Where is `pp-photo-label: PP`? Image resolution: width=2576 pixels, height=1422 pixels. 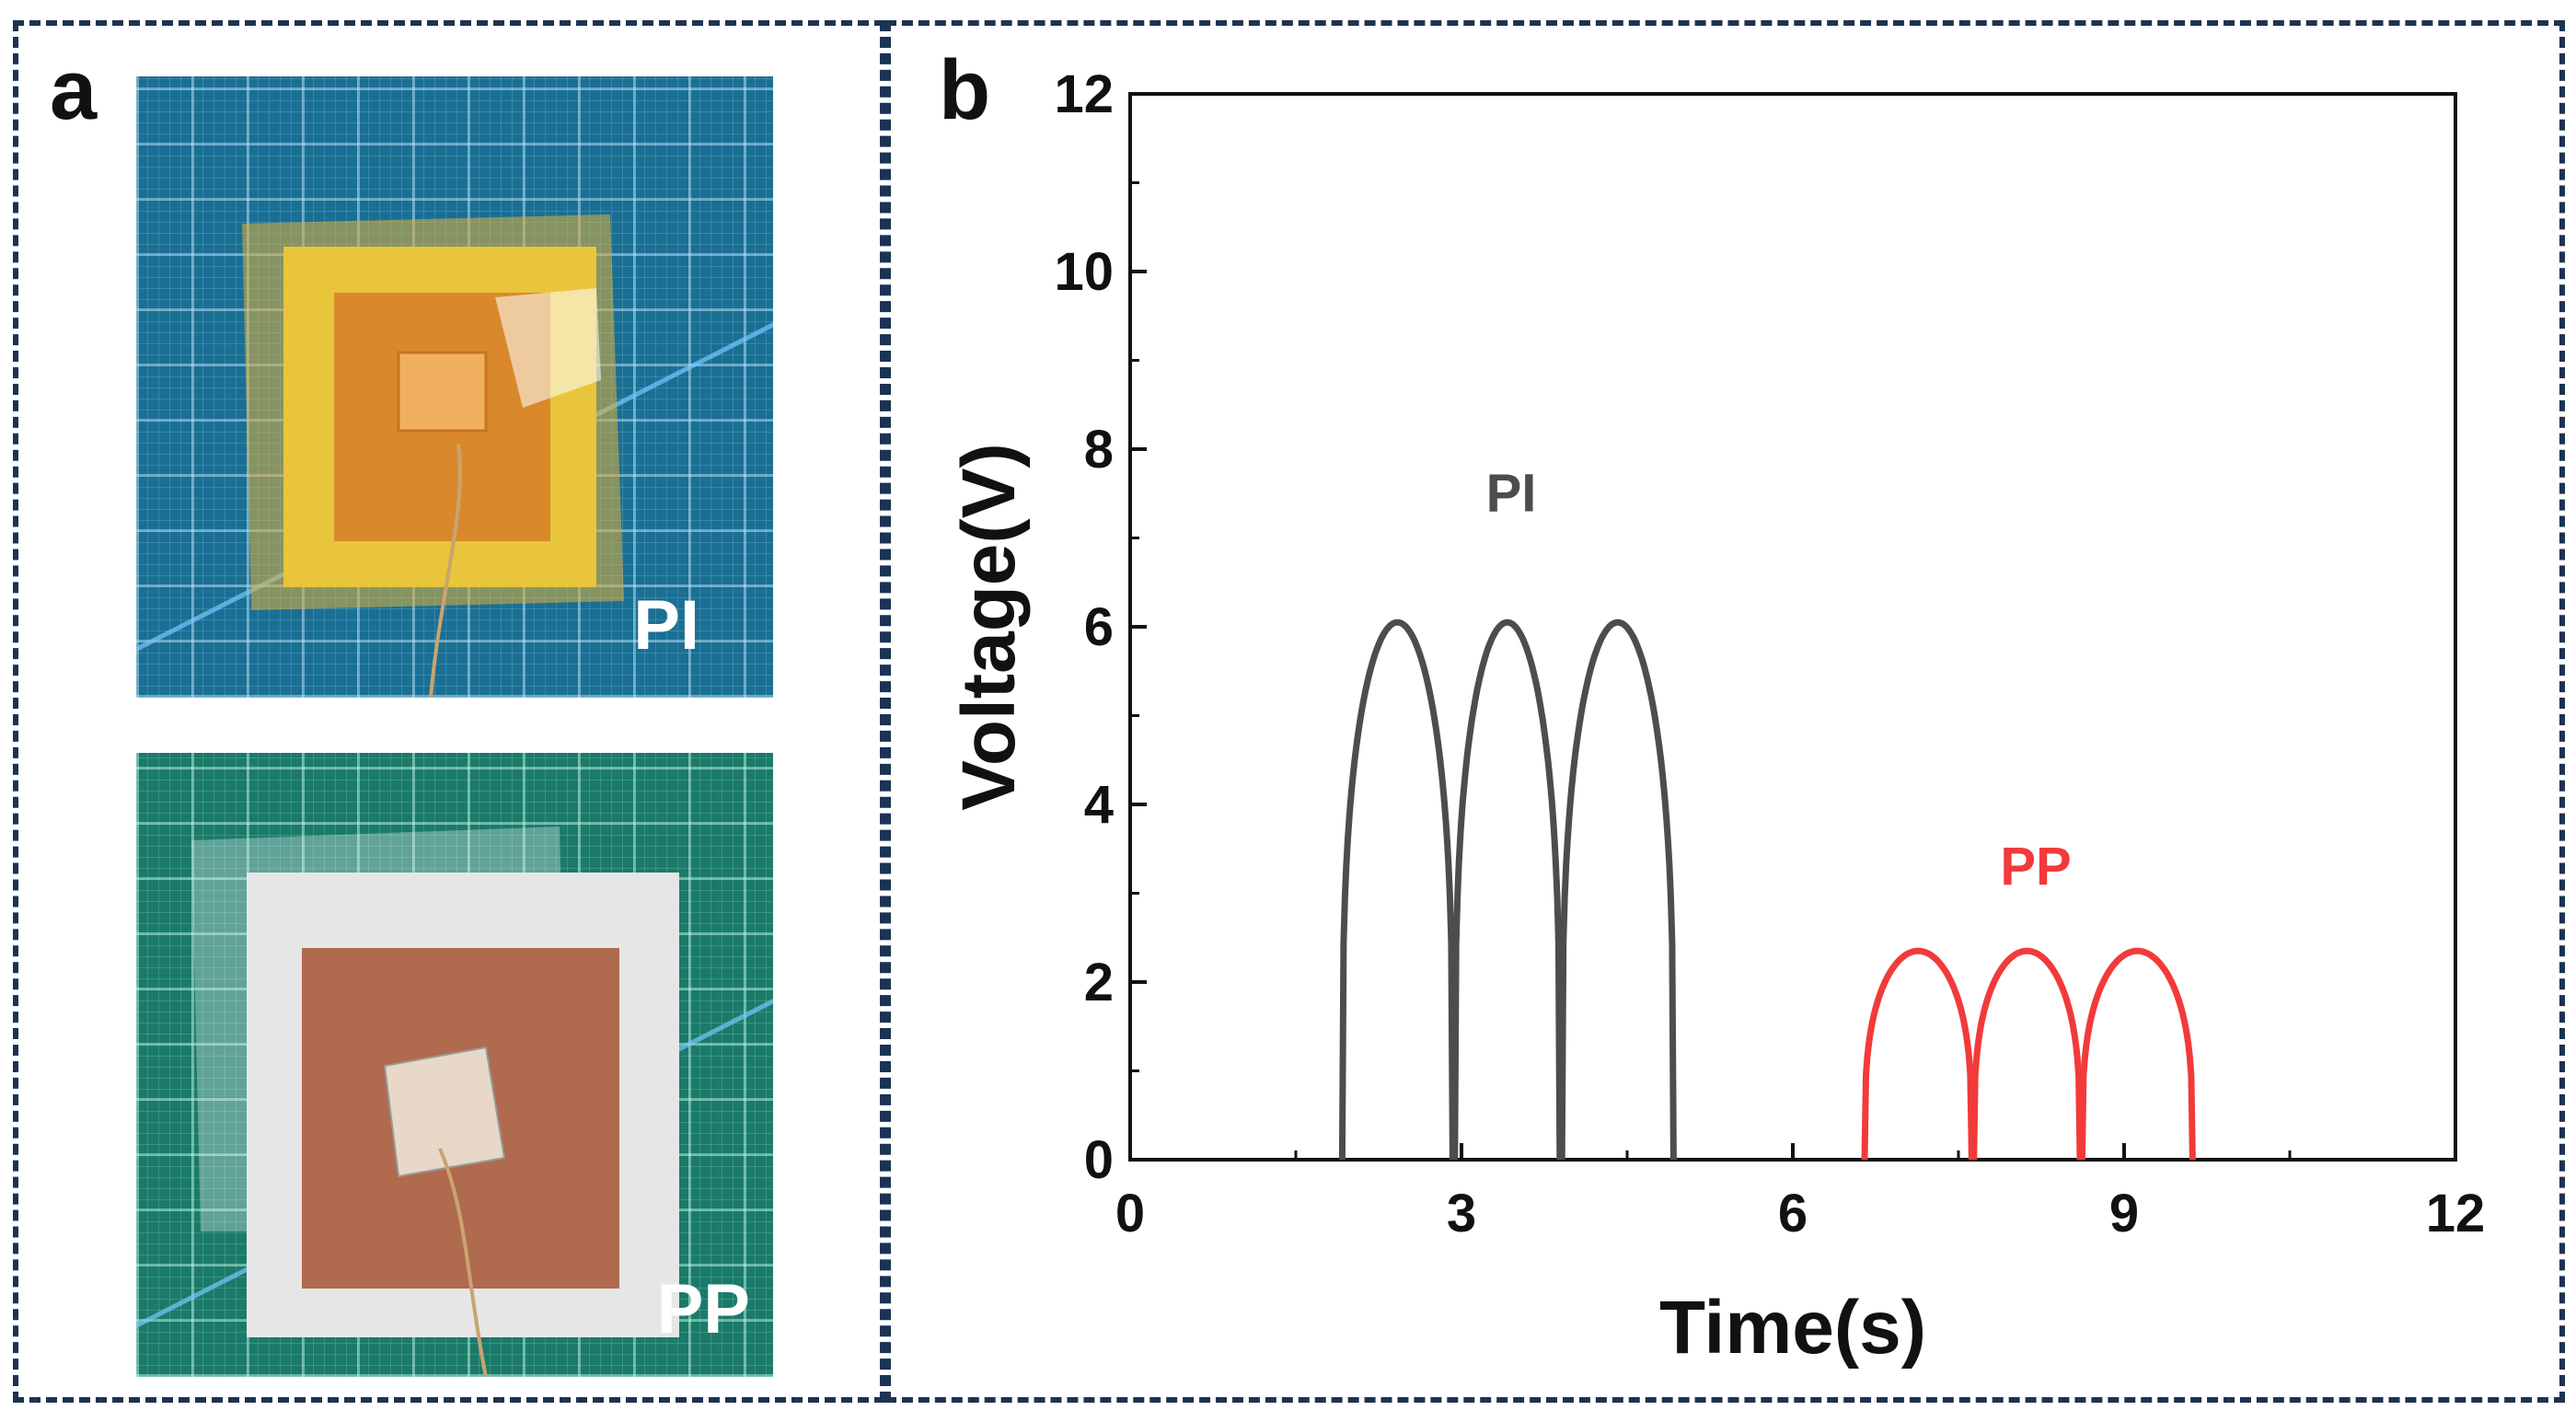
pp-photo-label: PP is located at coordinates (703, 1309).